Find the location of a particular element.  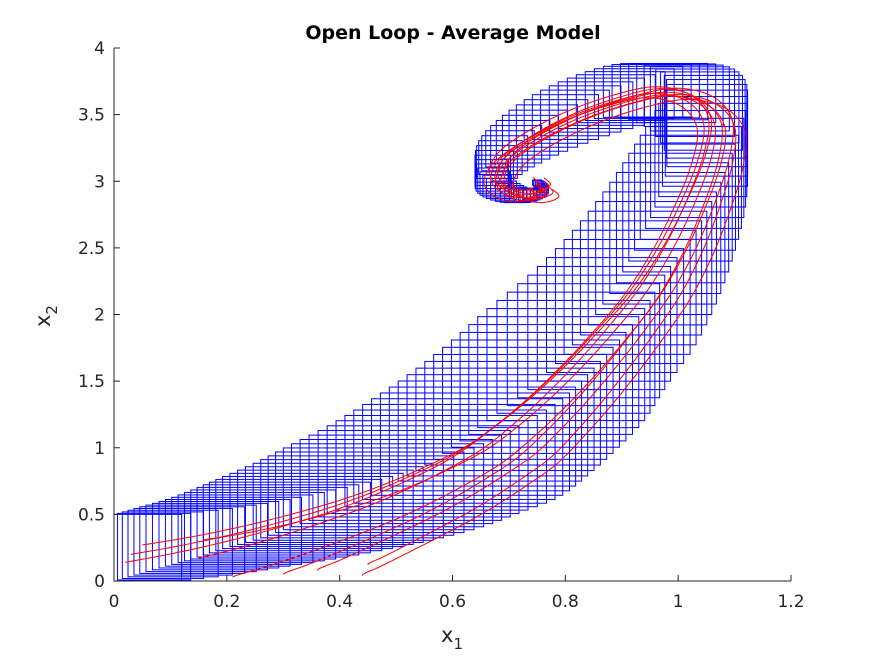

x-axis-label: x1 is located at coordinates (452, 638).